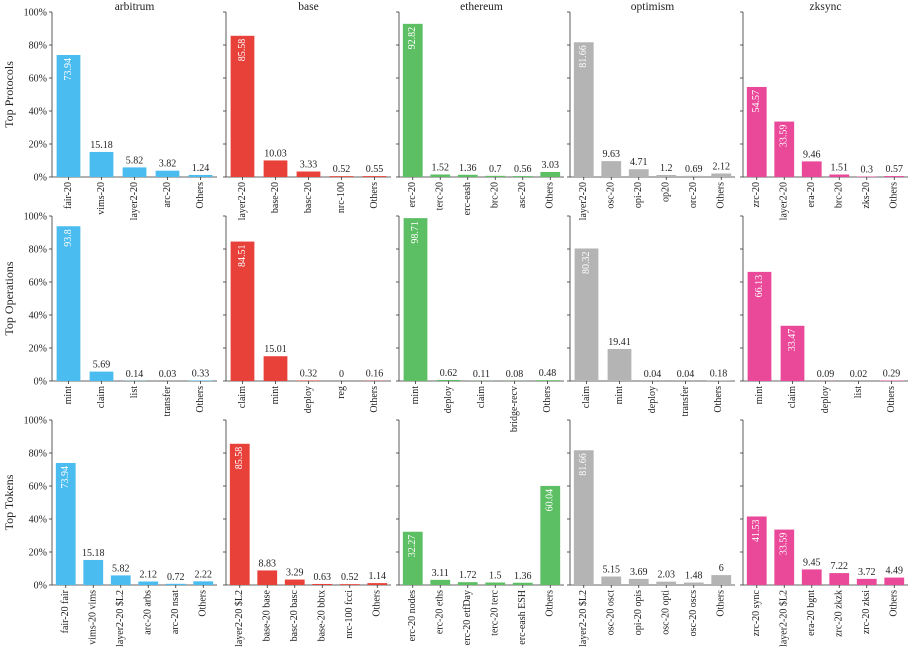 This screenshot has height=653, width=913. I want to click on category-label-base-top-operations-0: claim, so click(242, 397).